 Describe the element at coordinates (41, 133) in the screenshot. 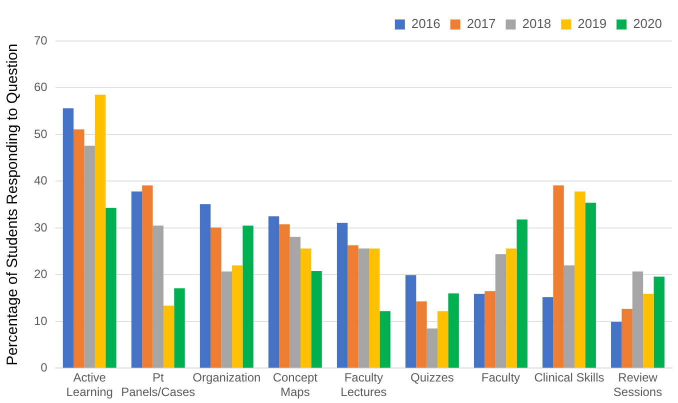

I see `y-tick-label: 50` at that location.